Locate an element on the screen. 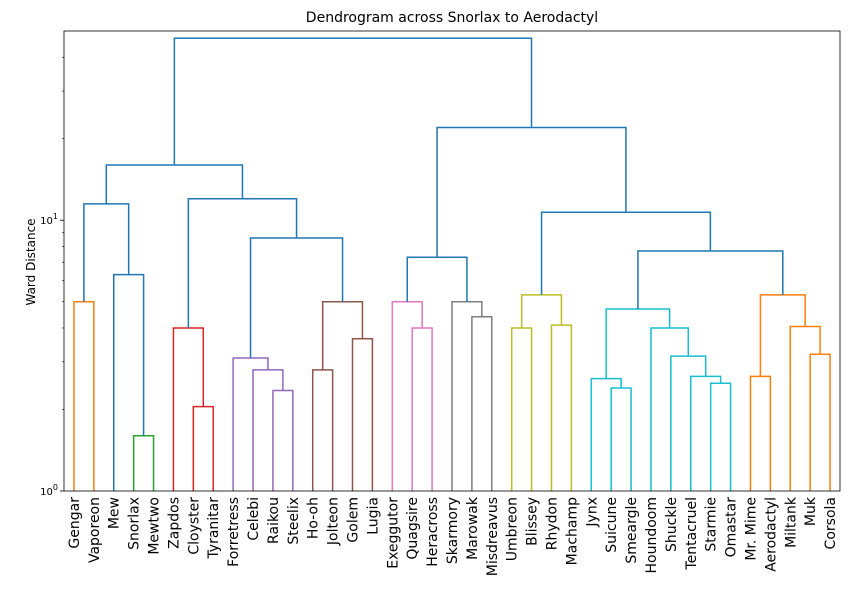 The image size is (849, 606). leaf-label: Rhydon is located at coordinates (552, 523).